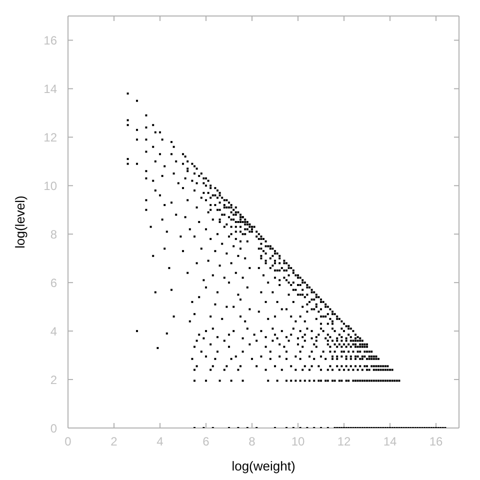 The image size is (480, 480). I want to click on y-tick-label: 2, so click(54, 379).